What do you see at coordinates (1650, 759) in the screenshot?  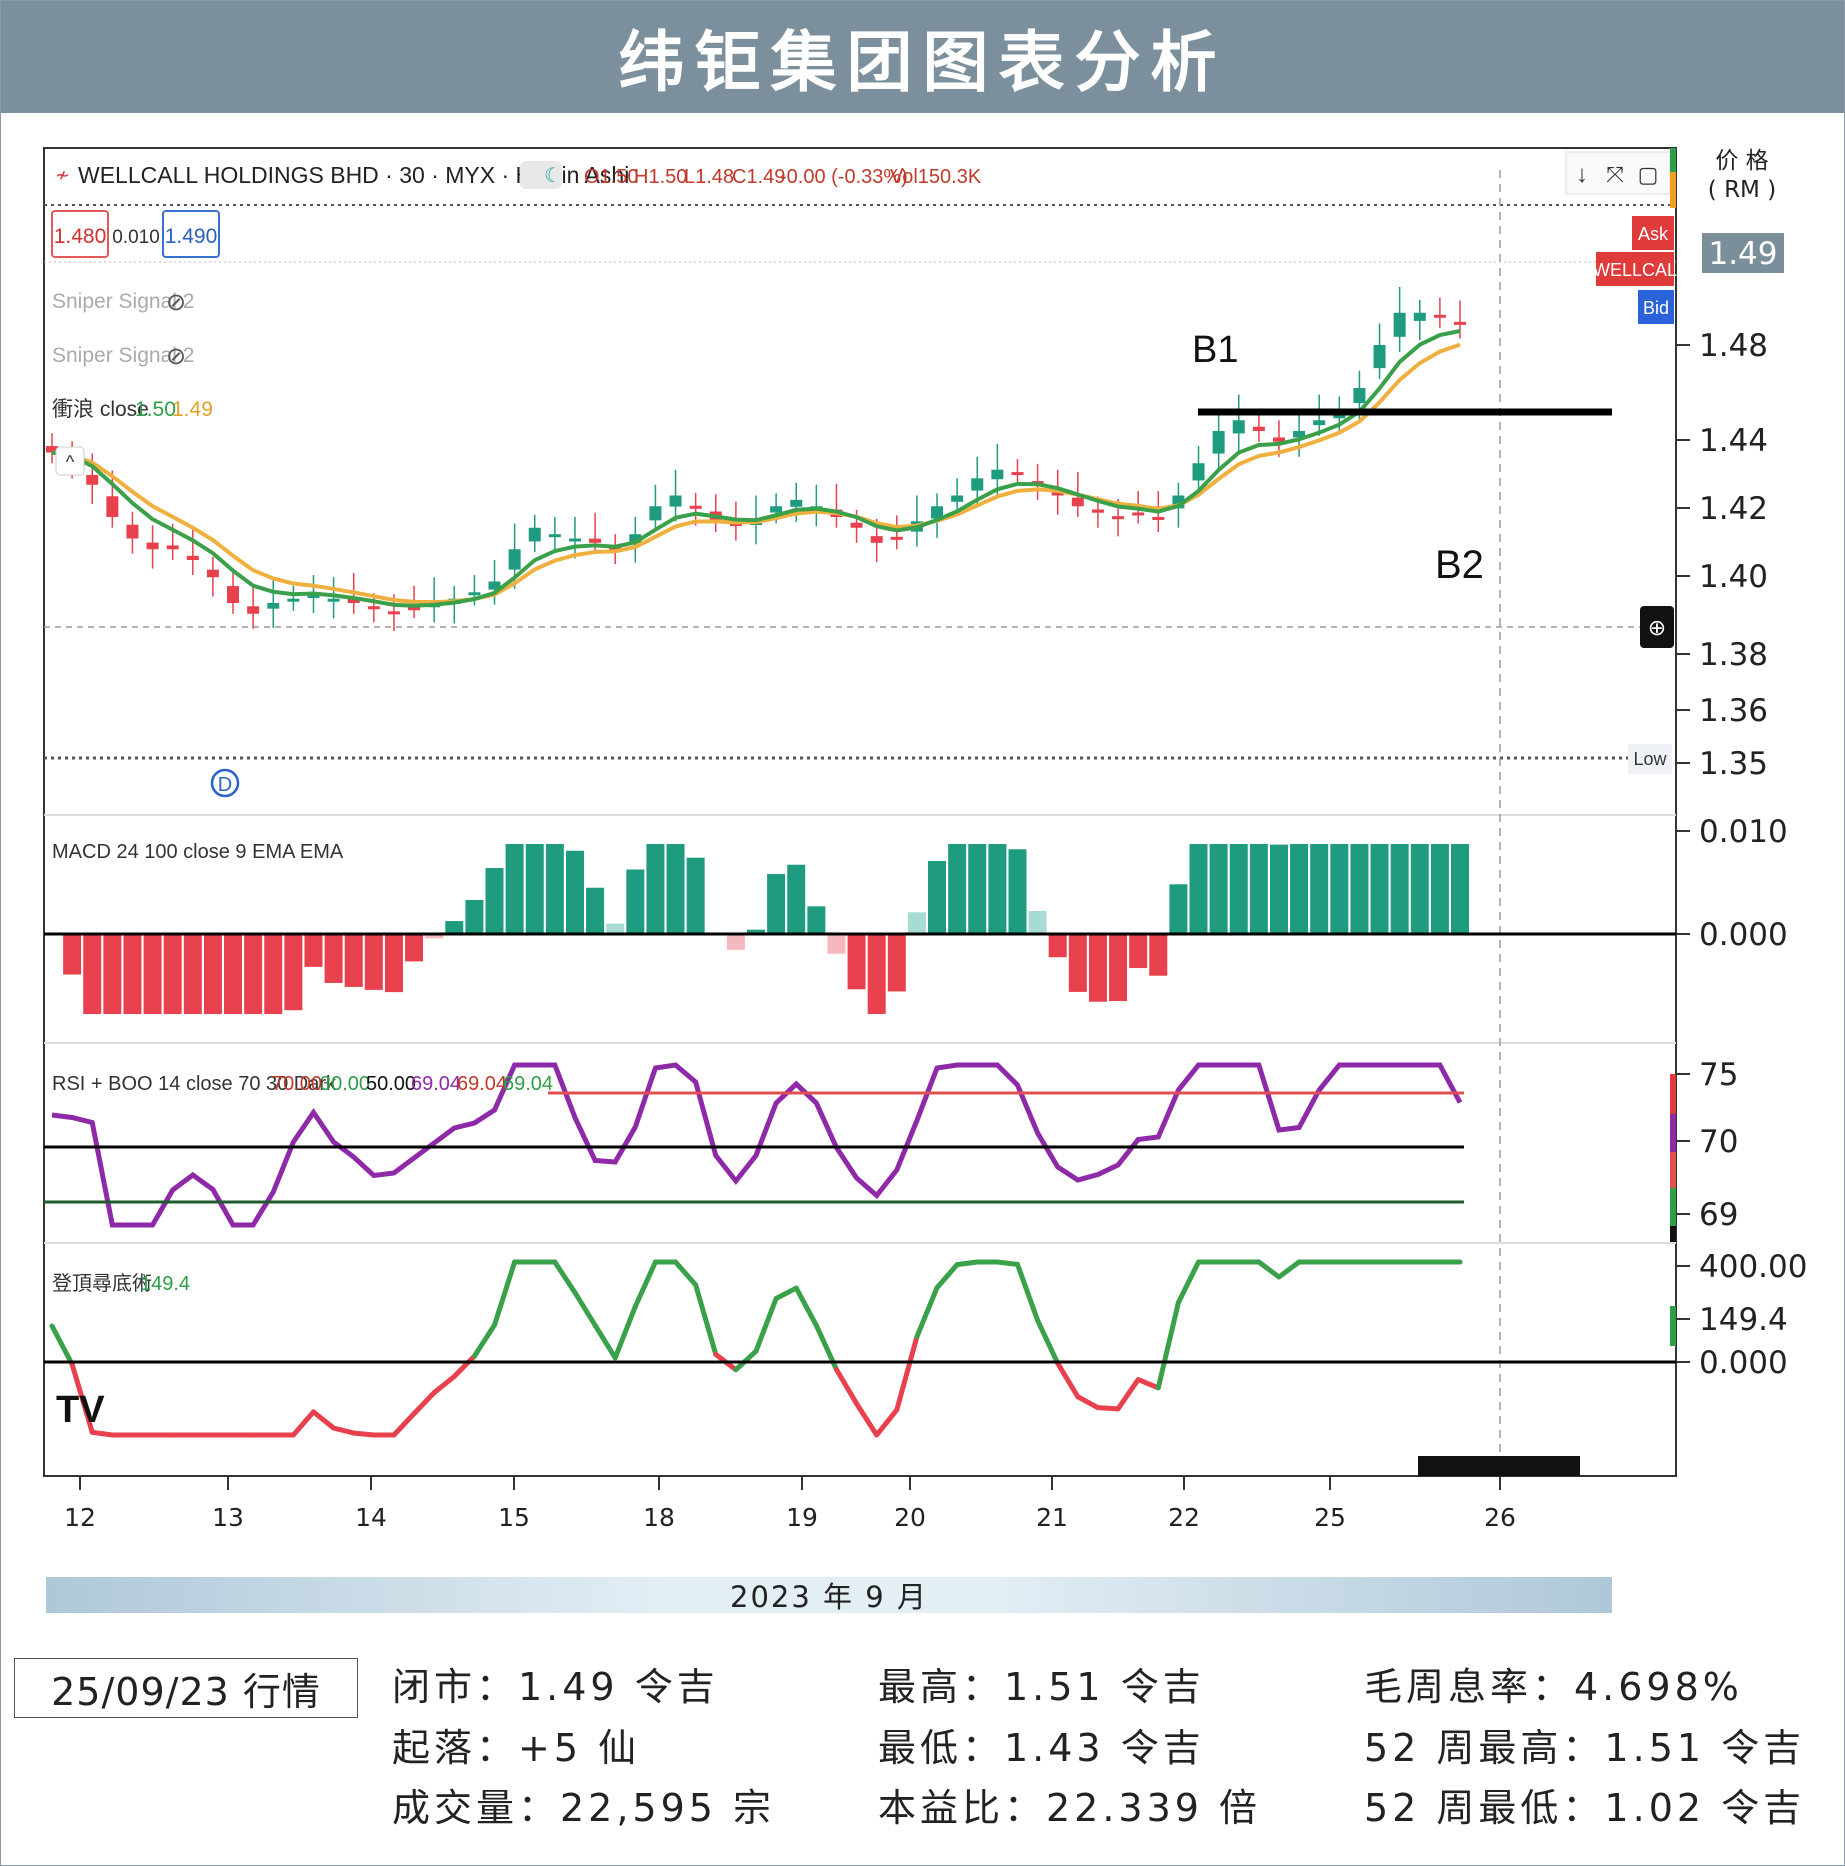 I see `low-tag` at bounding box center [1650, 759].